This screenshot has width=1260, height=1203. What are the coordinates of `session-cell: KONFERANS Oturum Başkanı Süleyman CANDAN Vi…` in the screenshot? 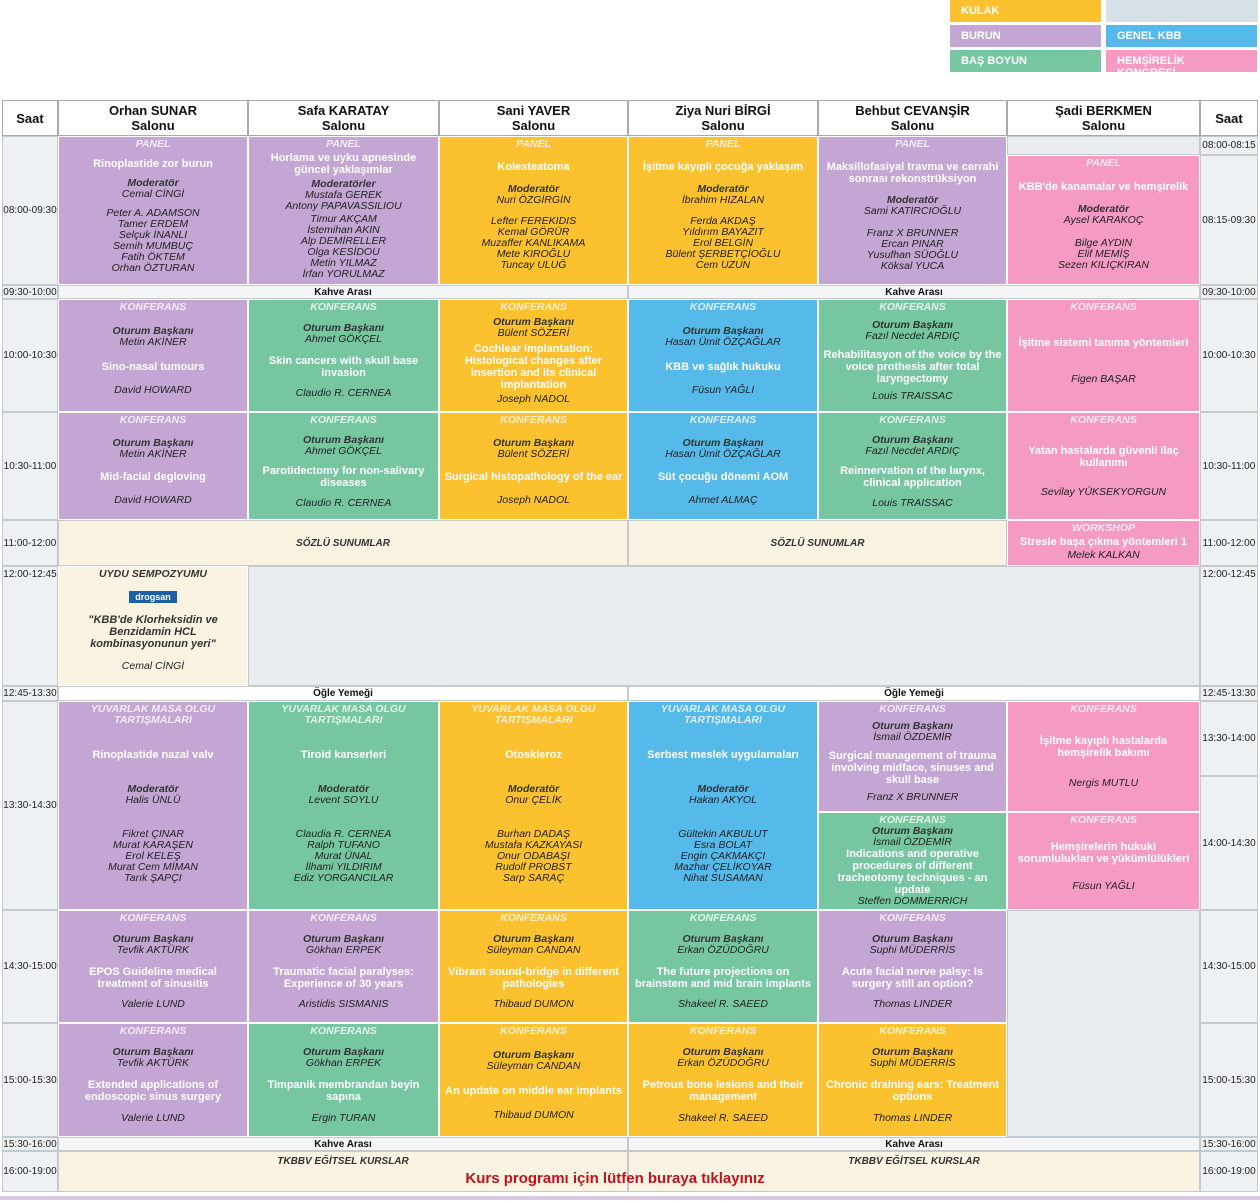 It's located at (533, 966).